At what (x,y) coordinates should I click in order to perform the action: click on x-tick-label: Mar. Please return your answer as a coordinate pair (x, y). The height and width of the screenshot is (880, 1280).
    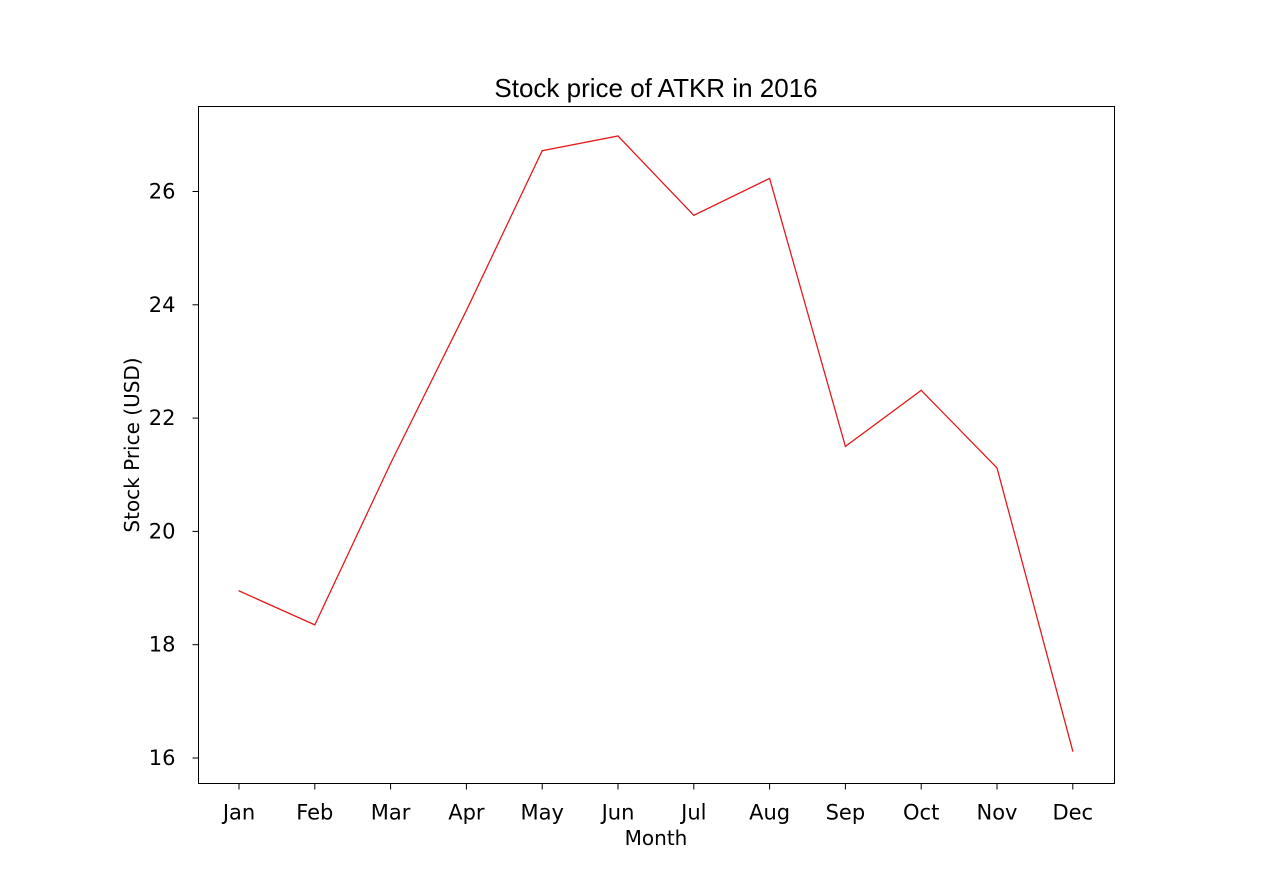
    Looking at the image, I should click on (391, 813).